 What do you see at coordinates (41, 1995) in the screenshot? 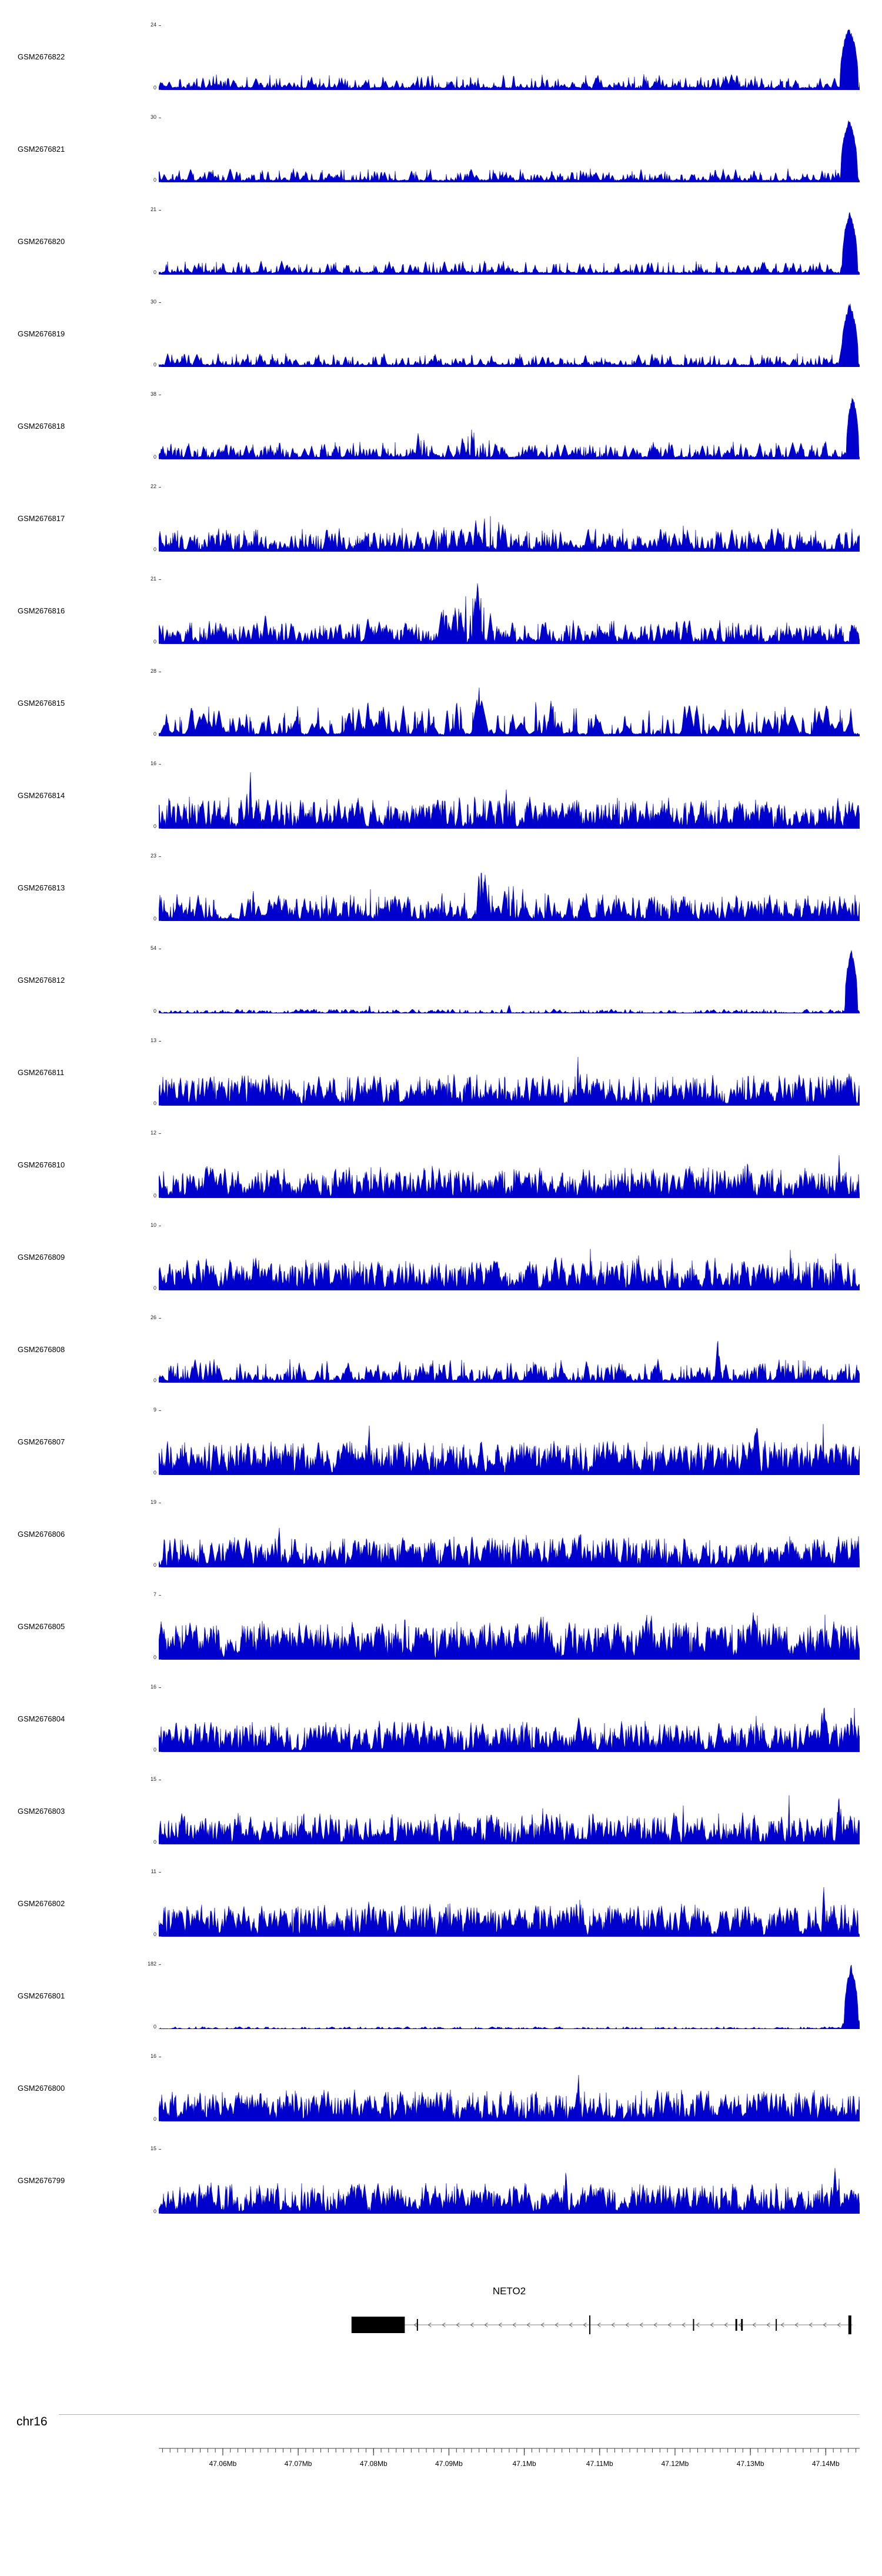
I see `track-sample-label: GSM2676801` at bounding box center [41, 1995].